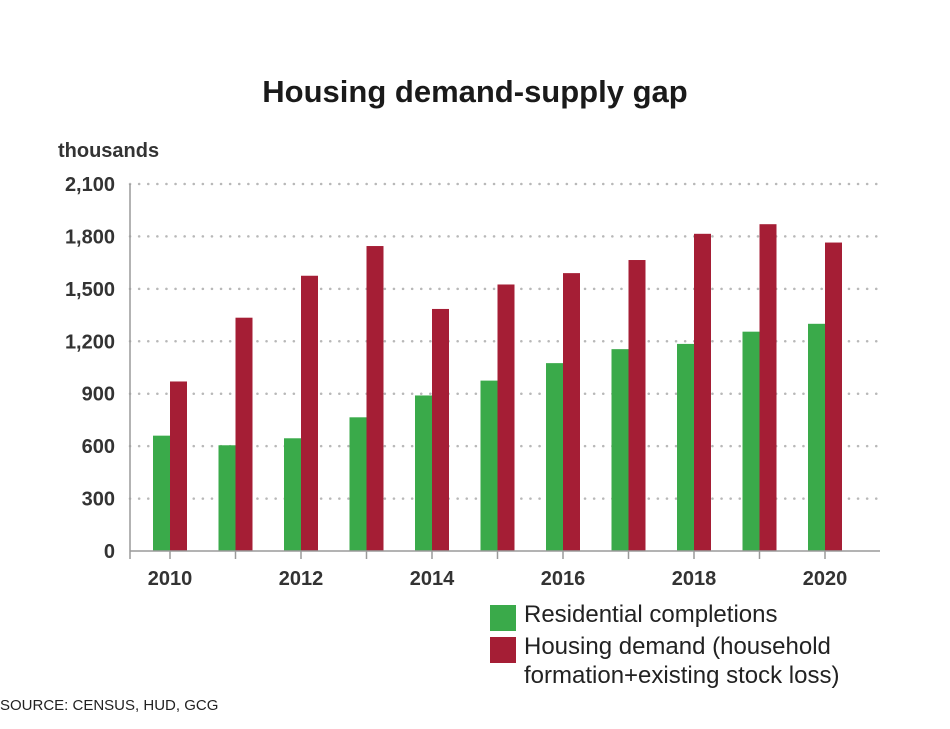  What do you see at coordinates (170, 579) in the screenshot?
I see `x-tick-label: 2010` at bounding box center [170, 579].